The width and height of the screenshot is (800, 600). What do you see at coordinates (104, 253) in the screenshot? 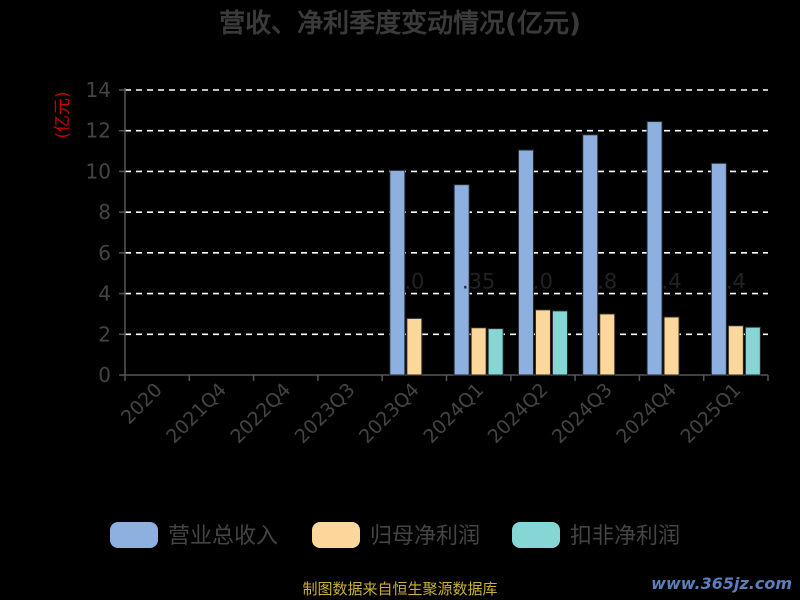
I see `y-tick-label: 6` at bounding box center [104, 253].